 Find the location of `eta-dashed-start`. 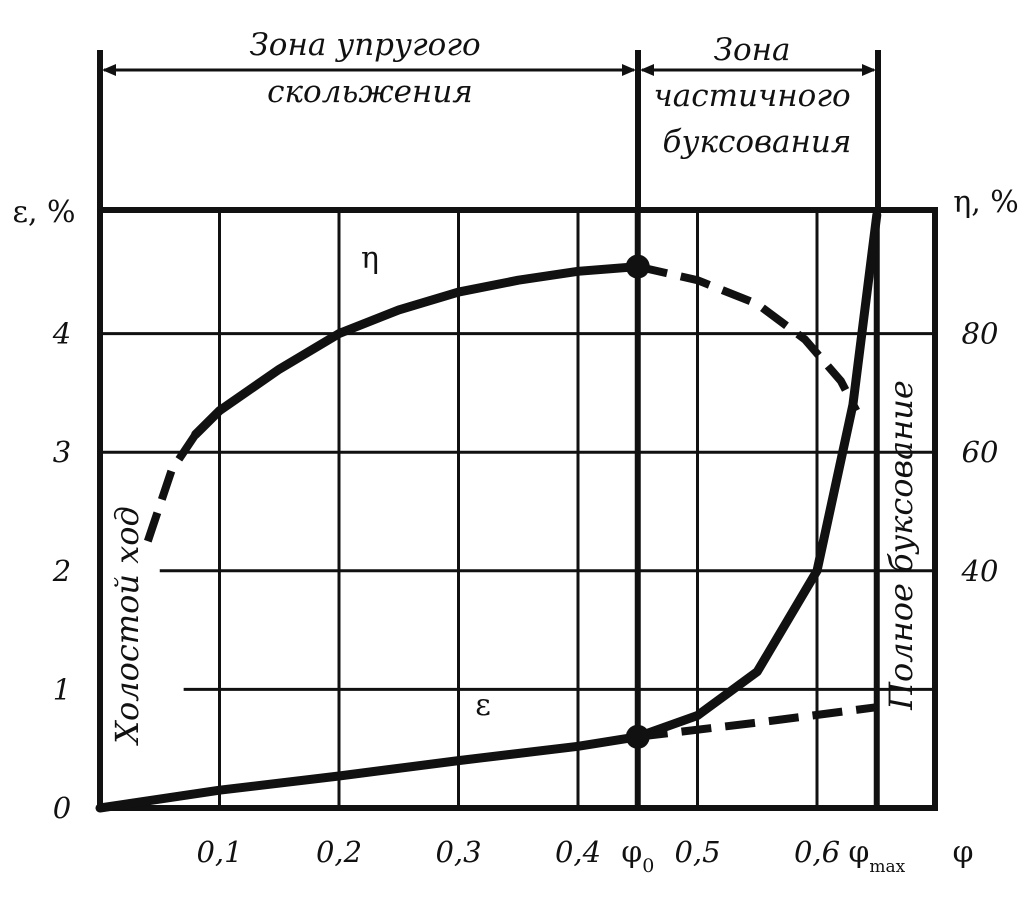

eta-dashed-start is located at coordinates (171, 487).